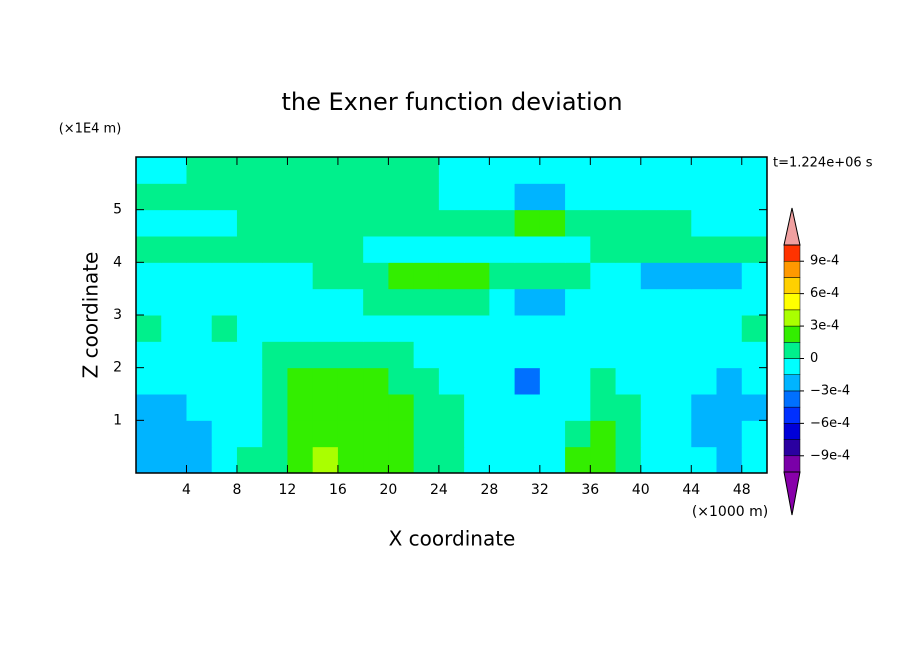  Describe the element at coordinates (117, 368) in the screenshot. I see `y-tick-label: 2` at that location.